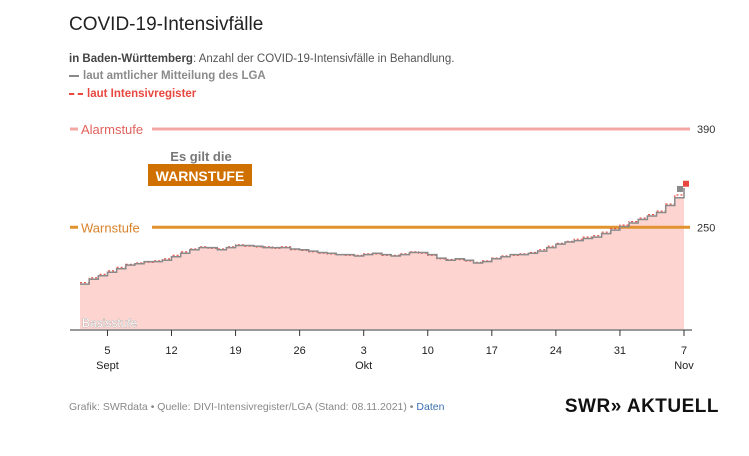 The height and width of the screenshot is (456, 749). I want to click on legend-item-register: laut Intensivregister, so click(132, 94).